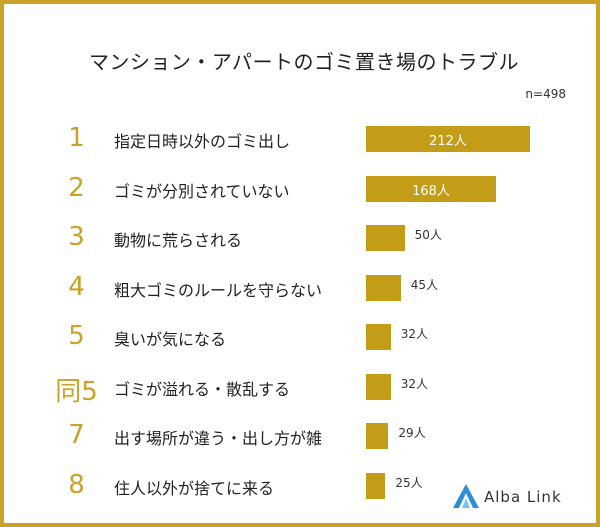  Describe the element at coordinates (76, 435) in the screenshot. I see `rank-label: 7` at that location.